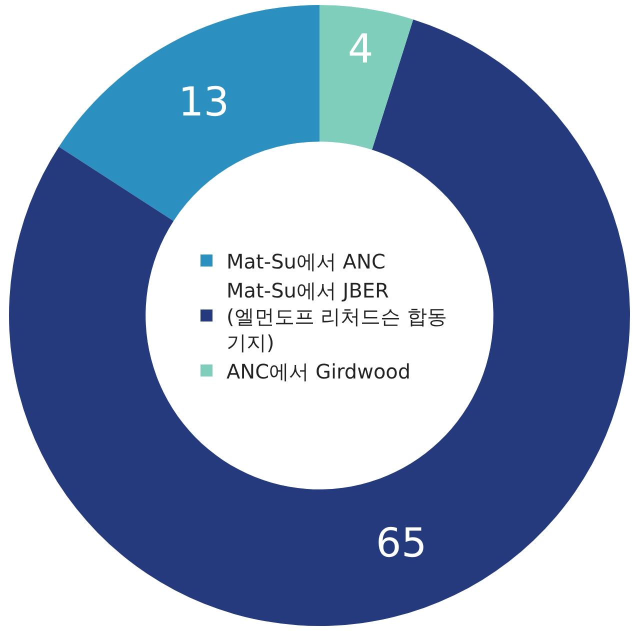 The height and width of the screenshot is (631, 639). What do you see at coordinates (337, 316) in the screenshot?
I see `legend-label: Mat-Su에서 JBER (엘먼도프 리처드슨 합동 기지)` at bounding box center [337, 316].